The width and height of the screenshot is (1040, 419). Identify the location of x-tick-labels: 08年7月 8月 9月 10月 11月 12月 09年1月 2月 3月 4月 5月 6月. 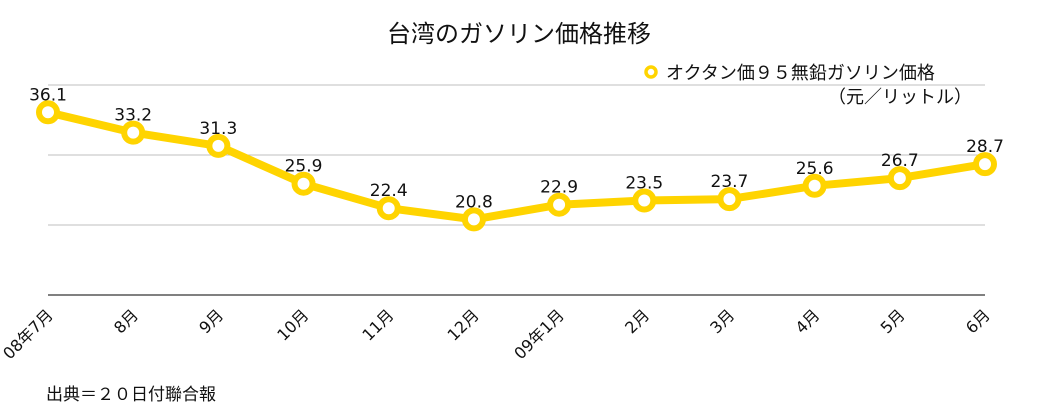
(497, 334).